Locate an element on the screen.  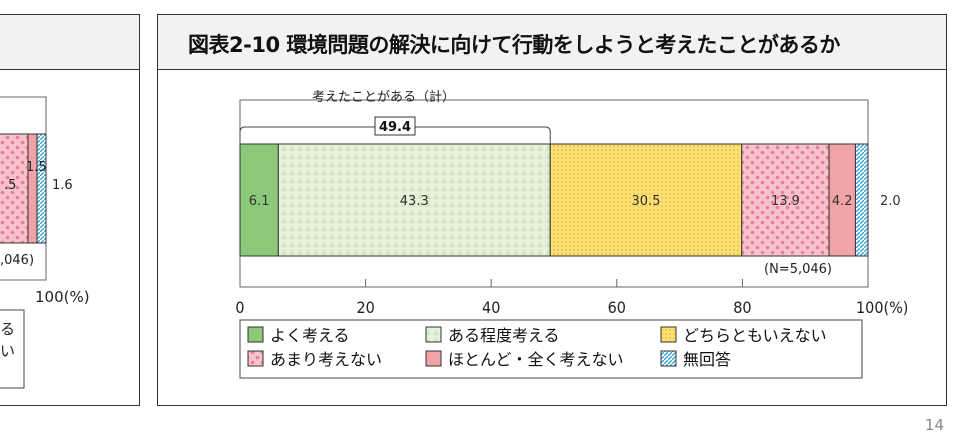
left-label: 1.5 is located at coordinates (36, 167).